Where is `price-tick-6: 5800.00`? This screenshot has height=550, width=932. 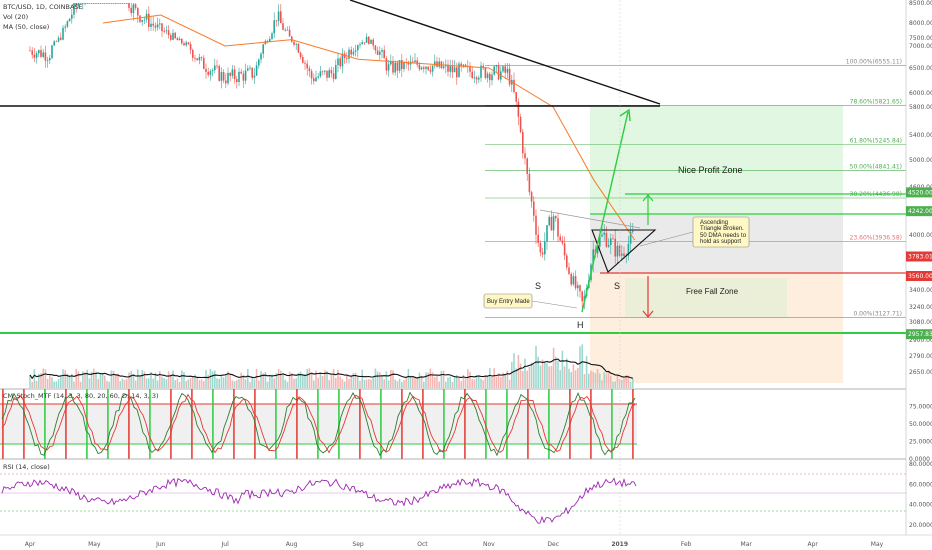 price-tick-6: 5800.00 is located at coordinates (920, 107).